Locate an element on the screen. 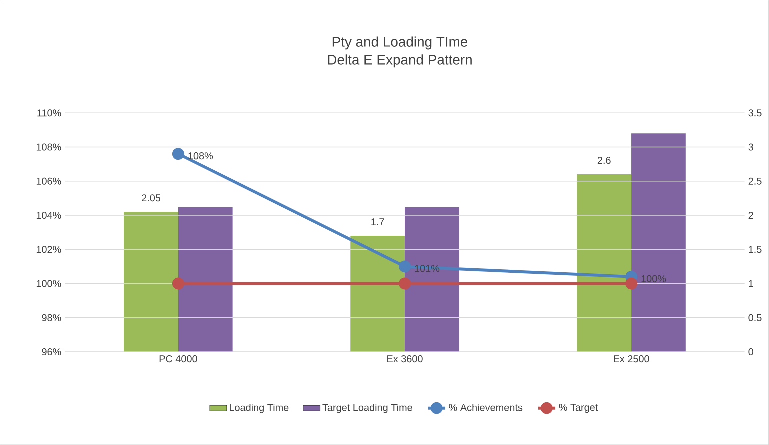 This screenshot has width=769, height=445. y2-tick-label: 2.5 is located at coordinates (755, 181).